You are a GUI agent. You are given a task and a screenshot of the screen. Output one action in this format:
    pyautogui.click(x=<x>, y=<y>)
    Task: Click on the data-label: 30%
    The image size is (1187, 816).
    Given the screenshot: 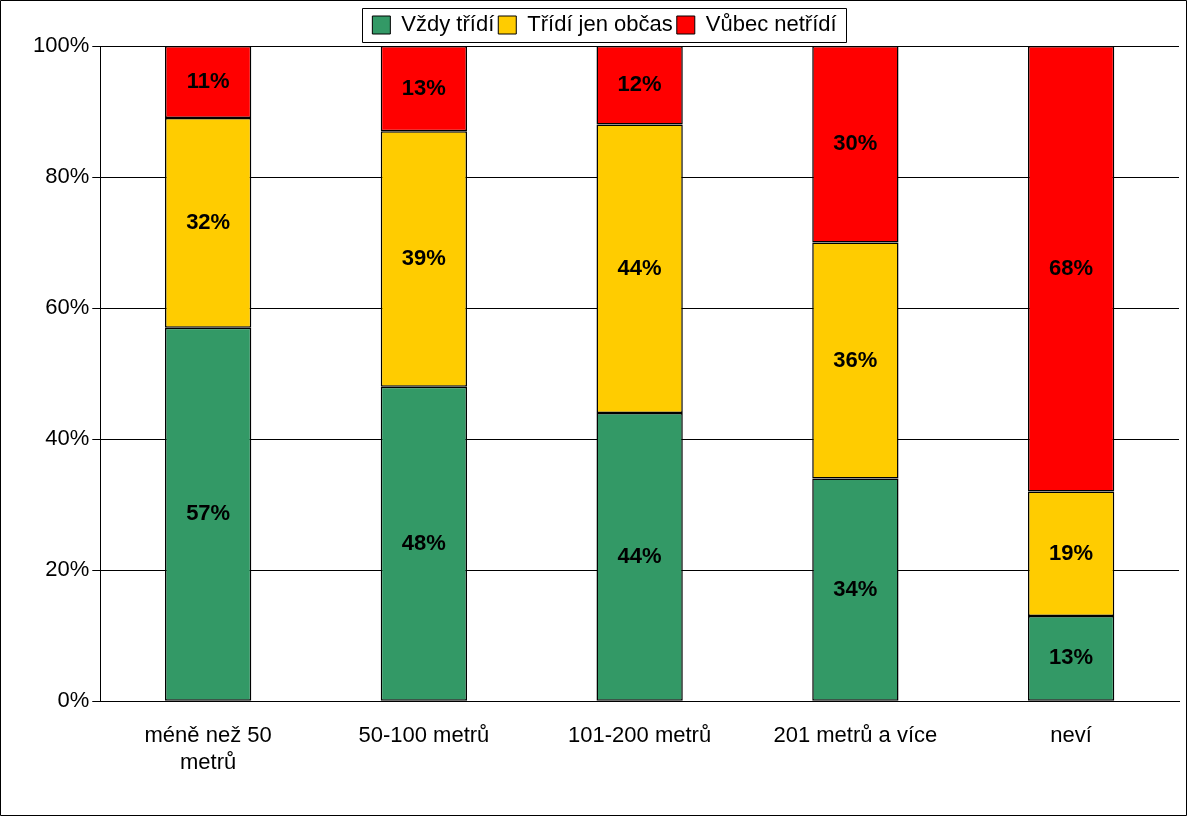 What is the action you would take?
    pyautogui.click(x=855, y=143)
    